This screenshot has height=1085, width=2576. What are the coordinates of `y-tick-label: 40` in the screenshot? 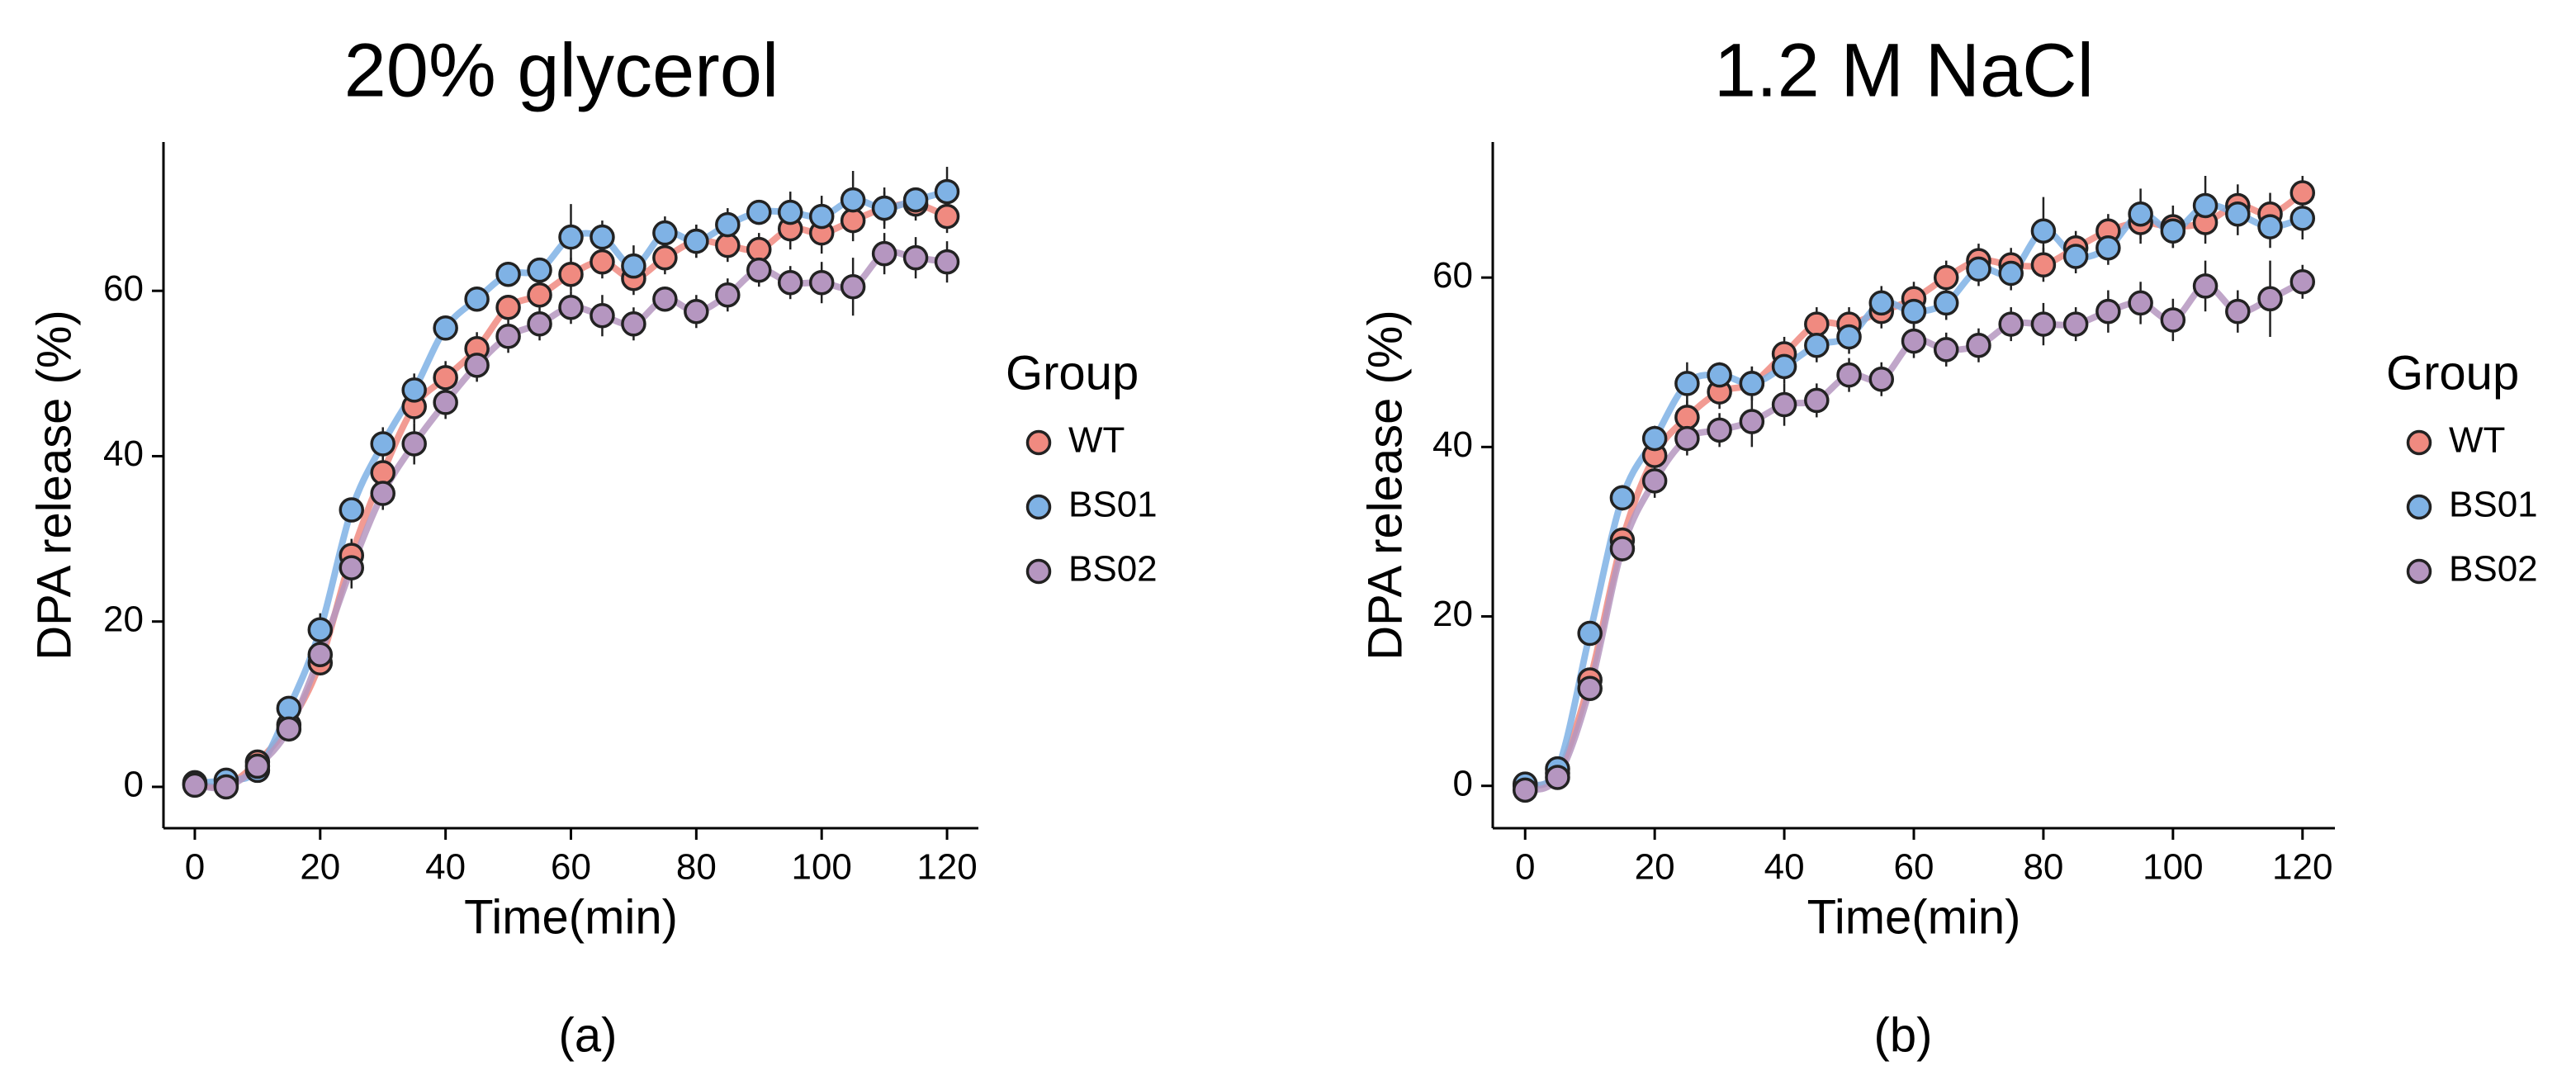 It's located at (123, 454).